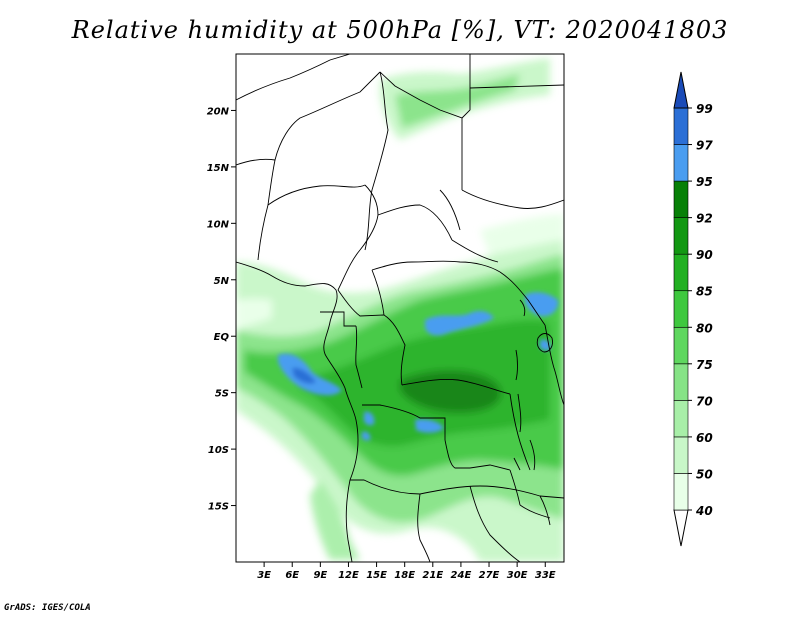 Image resolution: width=800 pixels, height=618 pixels. Describe the element at coordinates (545, 575) in the screenshot. I see `lon-tick-label: 33E` at that location.